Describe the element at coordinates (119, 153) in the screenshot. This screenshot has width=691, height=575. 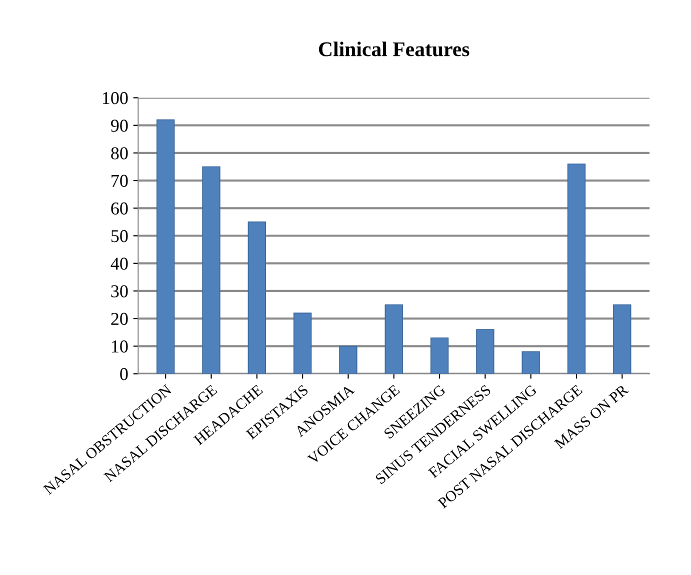
I see `y-tick-label: 80` at that location.